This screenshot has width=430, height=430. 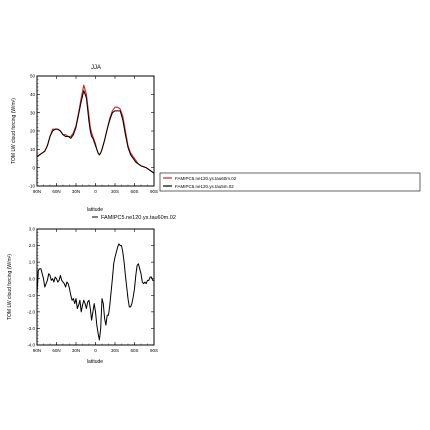 I want to click on axes-group: 90N 60N 30N 0 30S 60S 90S -10 0 10 20 30 40 50, so click(x=93, y=134).